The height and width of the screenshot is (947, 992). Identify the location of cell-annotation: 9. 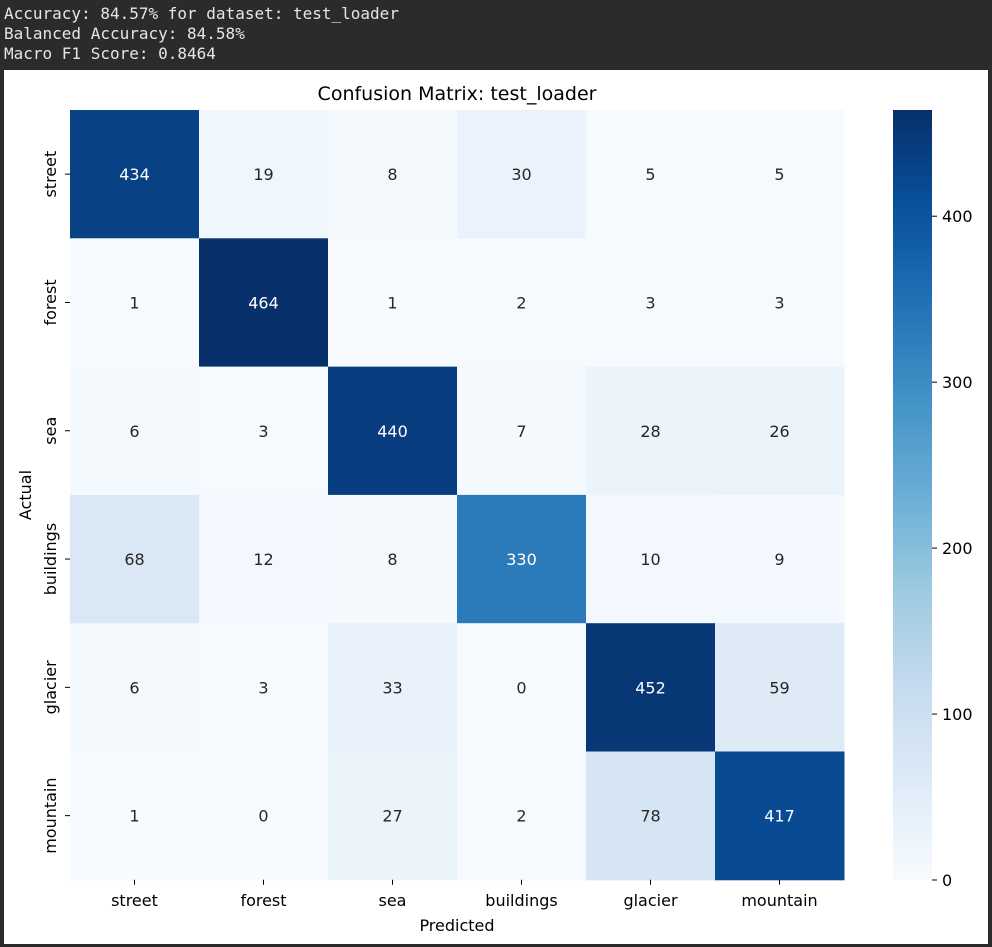
(779, 559).